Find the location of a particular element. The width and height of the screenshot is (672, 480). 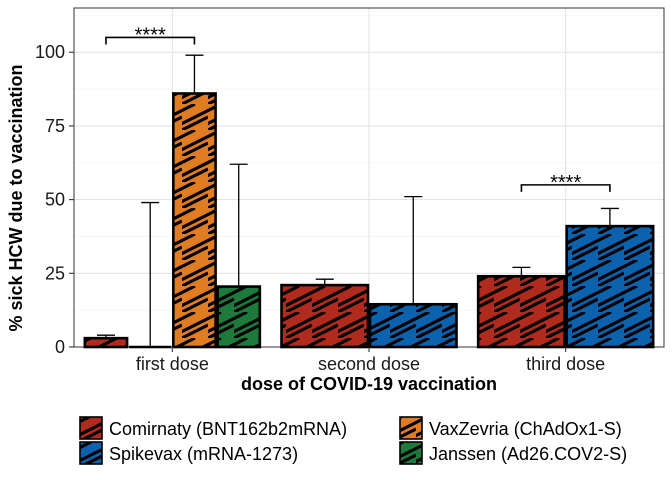

y-tick-label: 50 is located at coordinates (55, 200).